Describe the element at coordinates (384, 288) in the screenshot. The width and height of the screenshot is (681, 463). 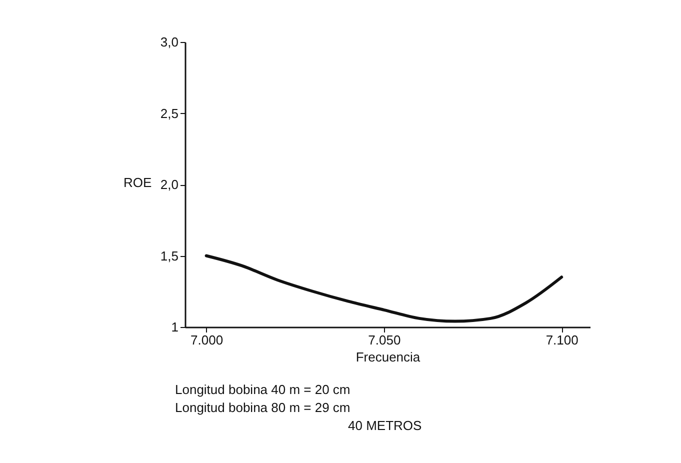
I see `line-series` at that location.